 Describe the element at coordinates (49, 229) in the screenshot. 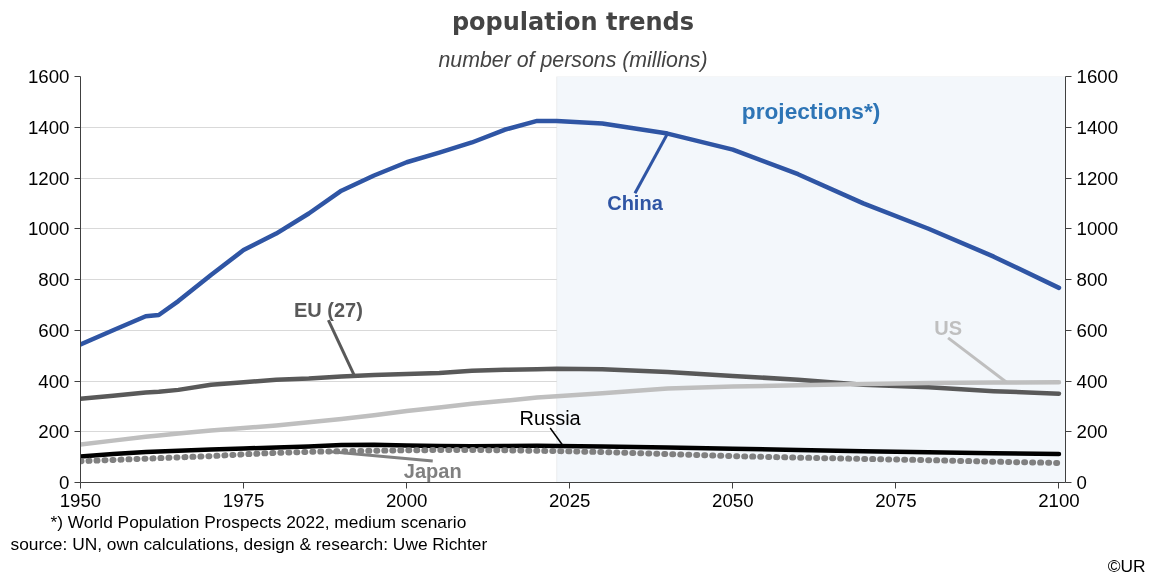

I see `y-tick-label: 1000` at that location.